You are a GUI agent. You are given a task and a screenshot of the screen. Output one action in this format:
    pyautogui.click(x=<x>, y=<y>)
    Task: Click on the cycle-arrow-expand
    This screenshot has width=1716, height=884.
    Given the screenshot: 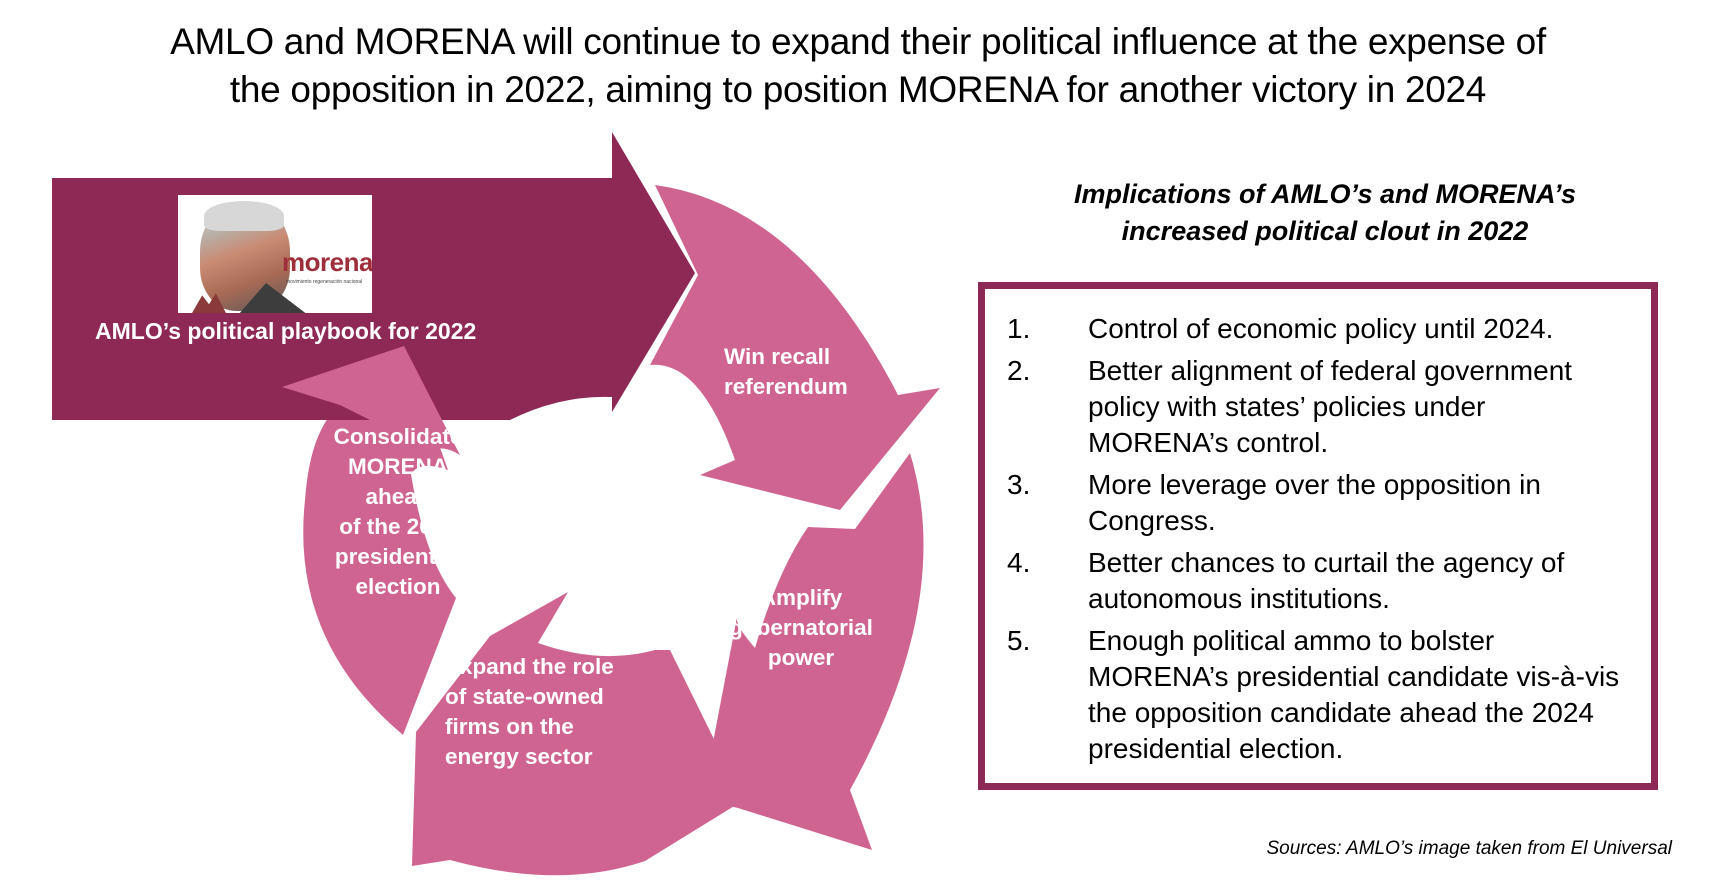 What is the action you would take?
    pyautogui.click(x=578, y=734)
    